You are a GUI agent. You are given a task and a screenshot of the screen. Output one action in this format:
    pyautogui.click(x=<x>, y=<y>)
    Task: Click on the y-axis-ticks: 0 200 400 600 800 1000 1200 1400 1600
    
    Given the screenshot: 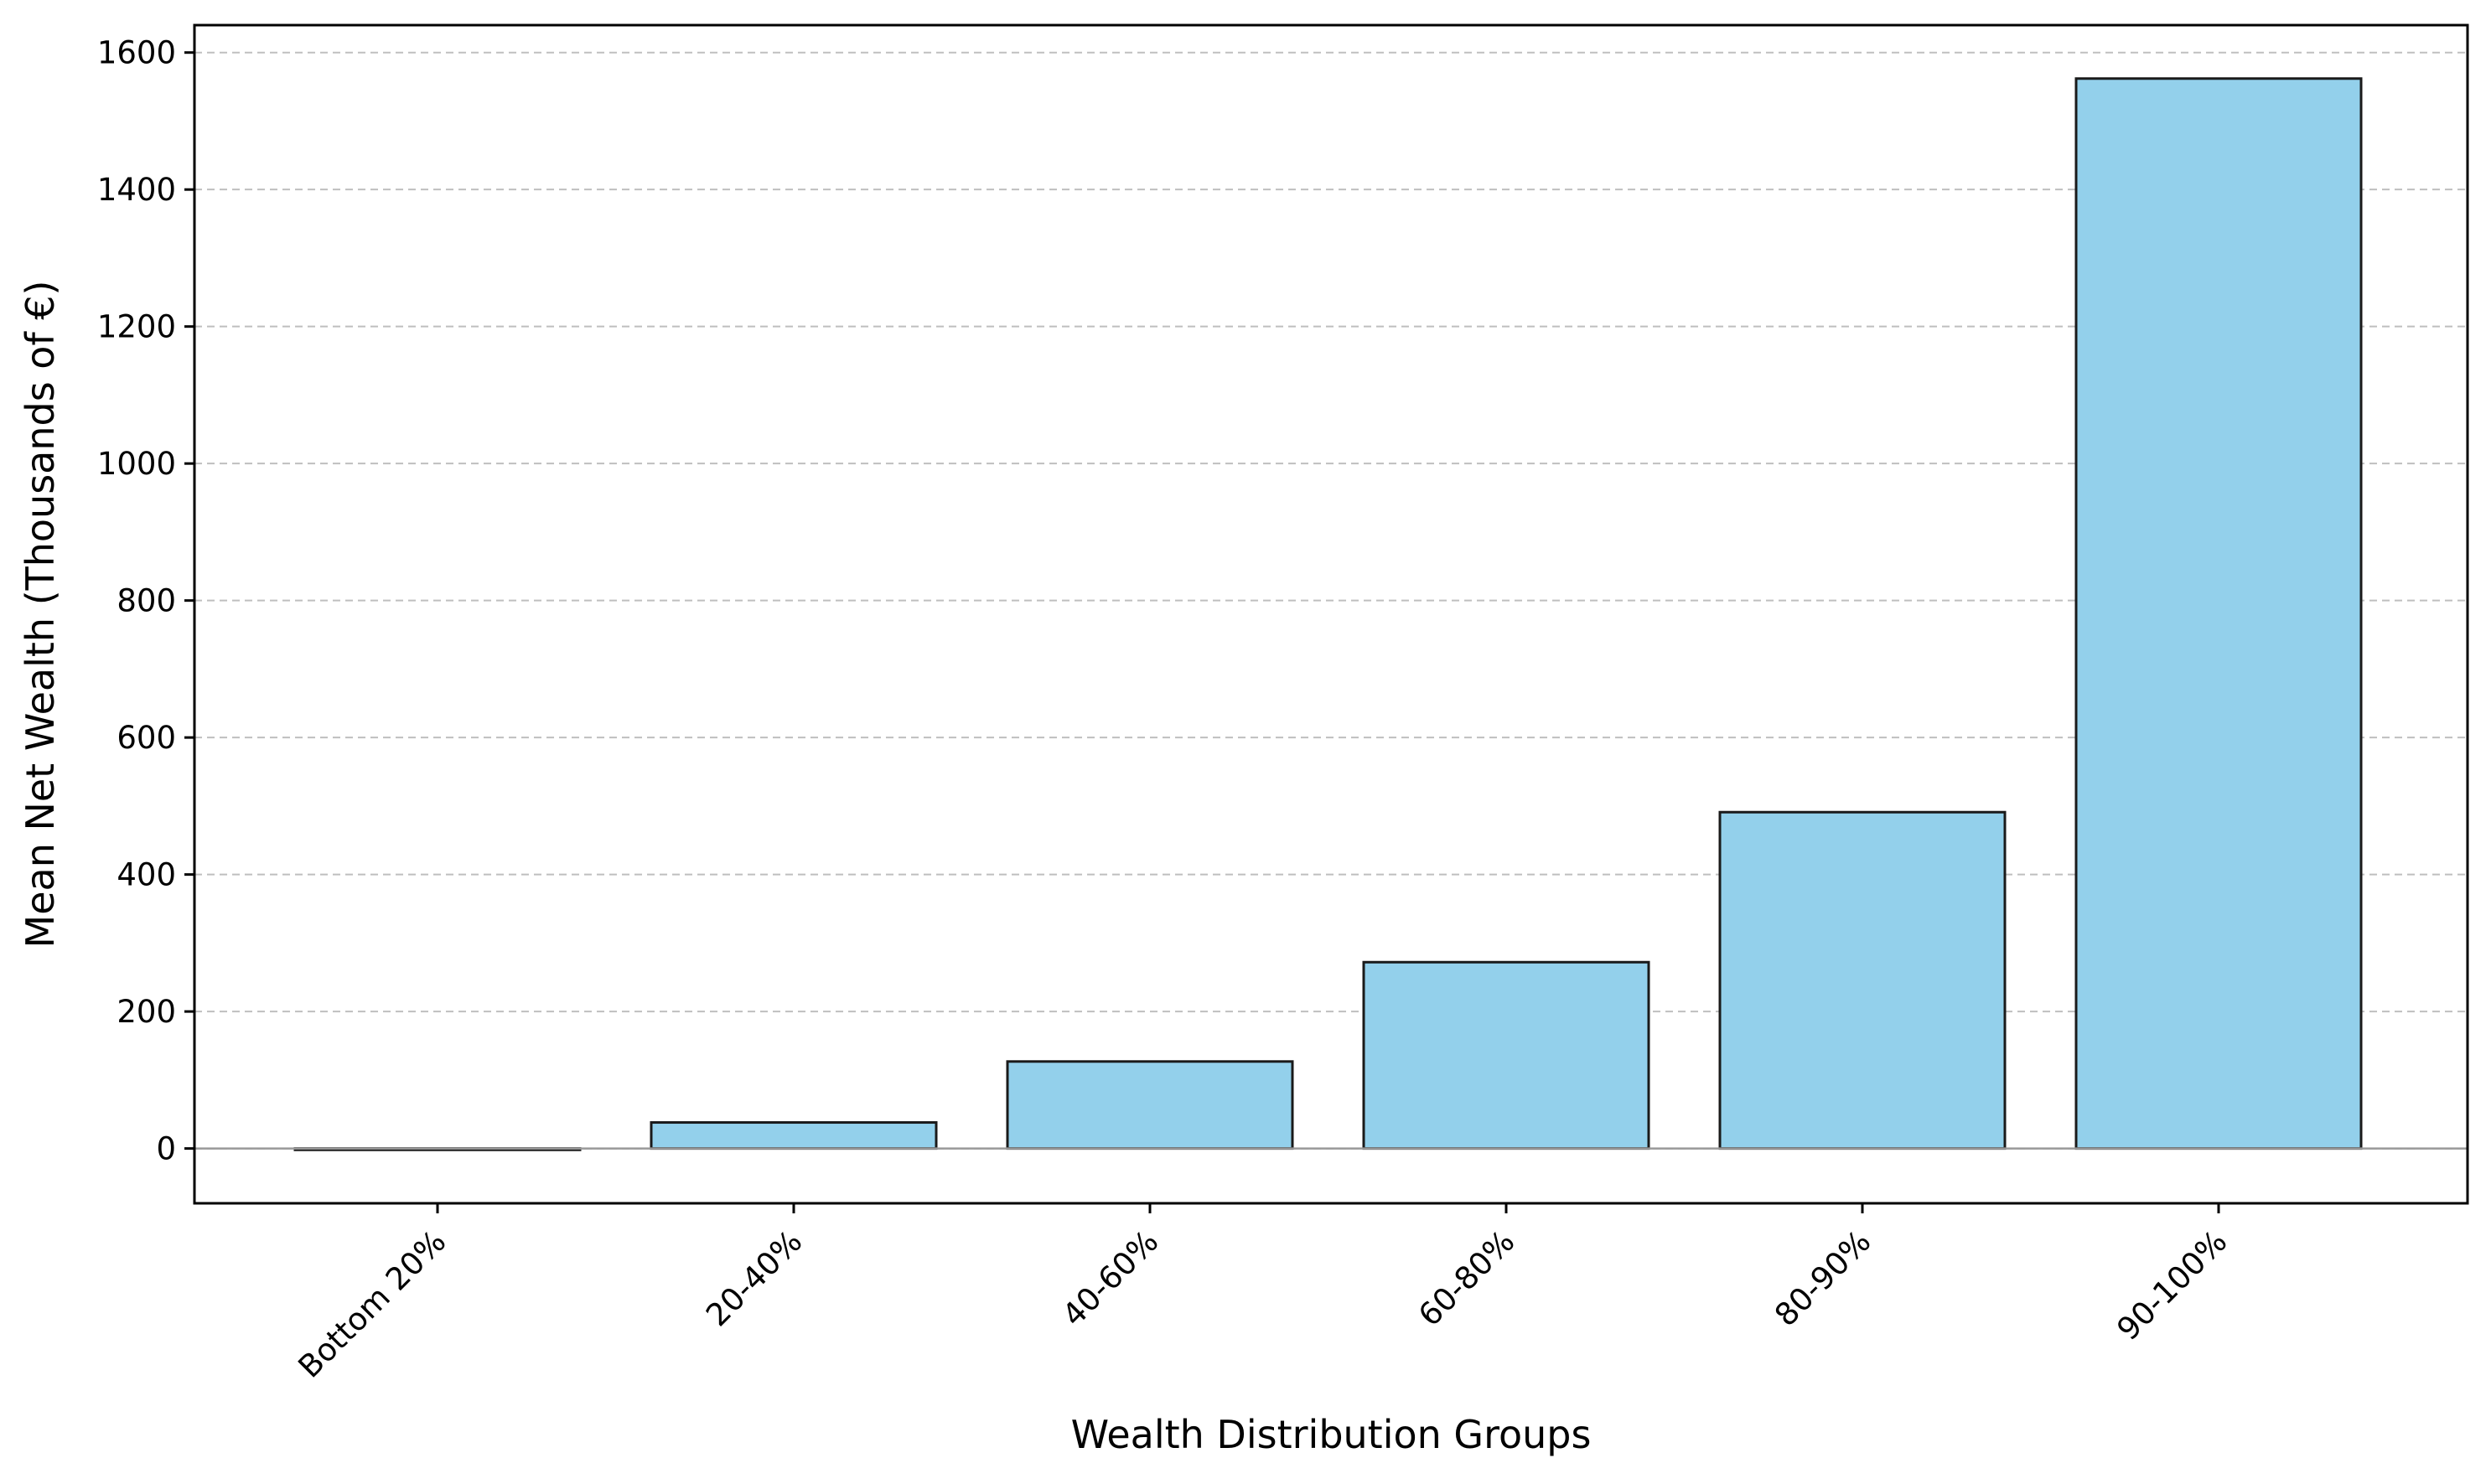 What is the action you would take?
    pyautogui.click(x=145, y=601)
    